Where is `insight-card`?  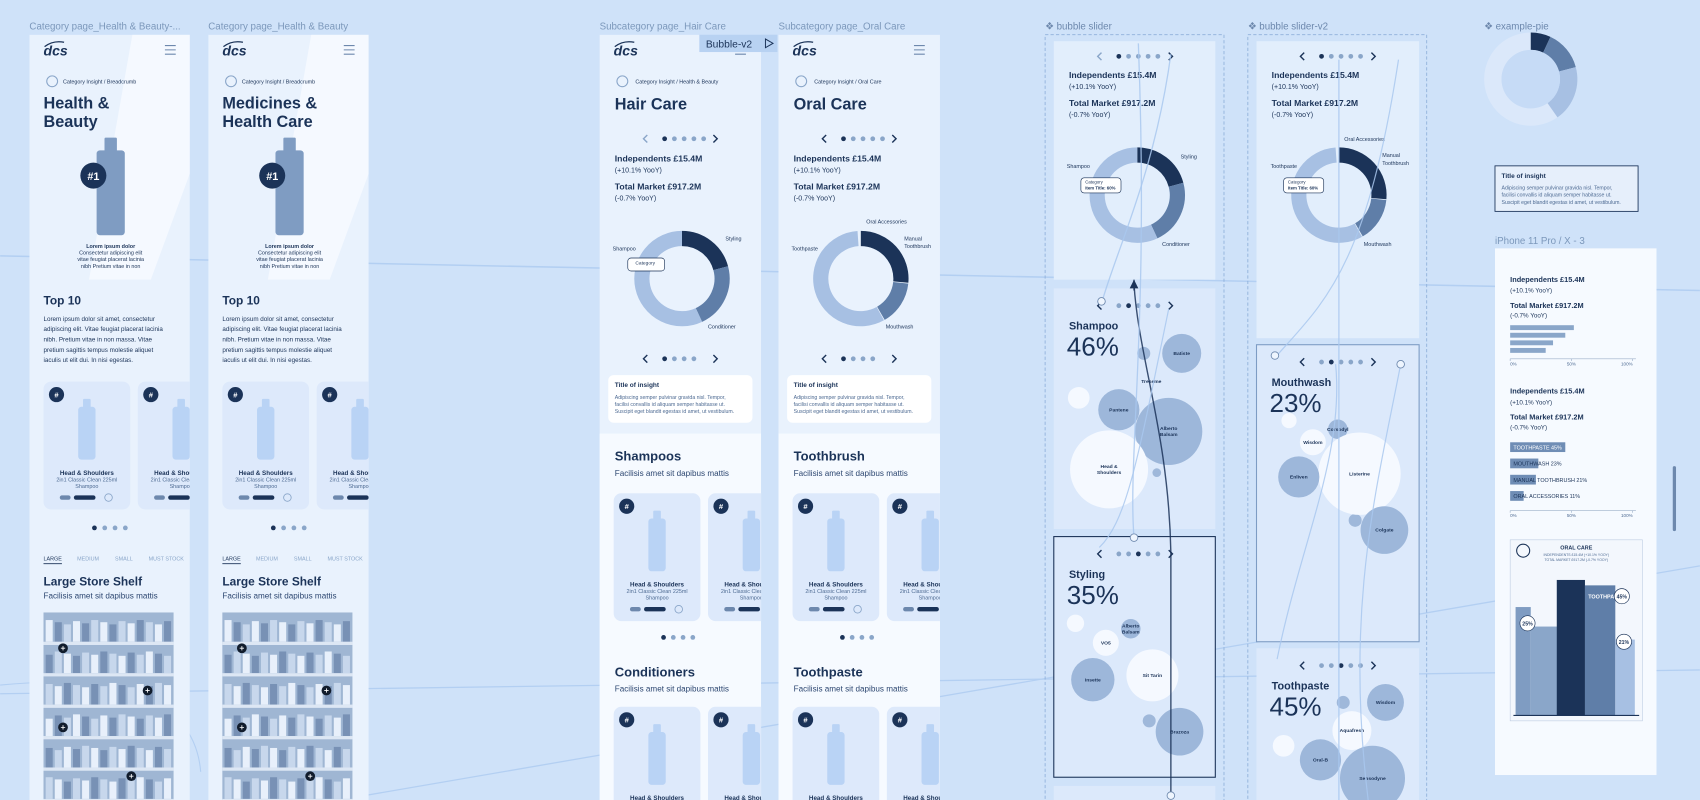
insight-card is located at coordinates (859, 399).